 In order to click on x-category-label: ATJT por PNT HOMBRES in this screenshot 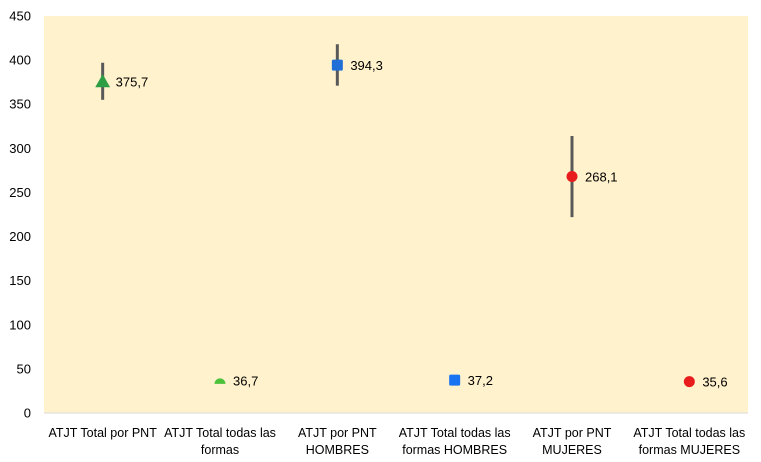, I will do `click(337, 441)`.